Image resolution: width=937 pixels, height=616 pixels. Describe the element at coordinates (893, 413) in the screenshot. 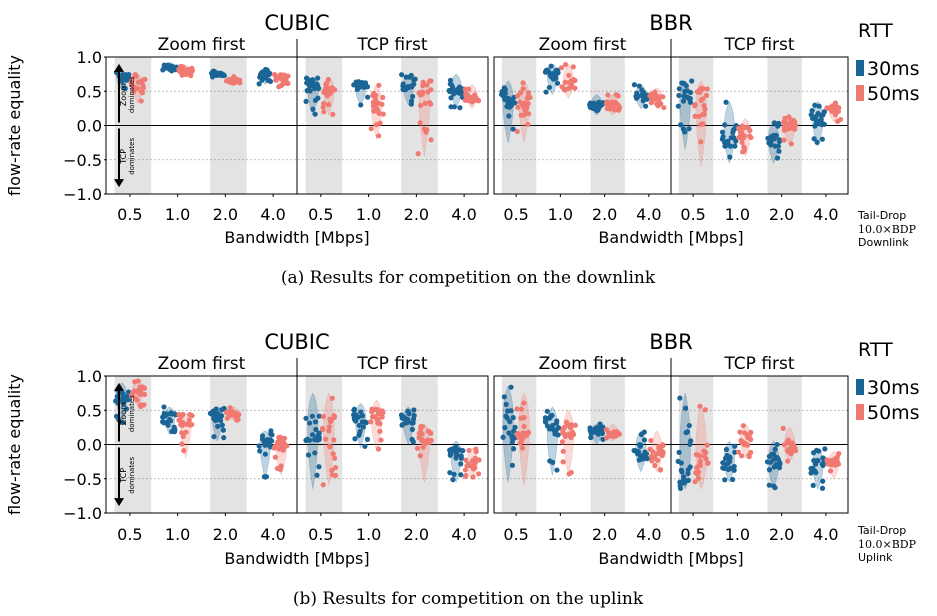

I see `legend-entry: 50ms` at that location.